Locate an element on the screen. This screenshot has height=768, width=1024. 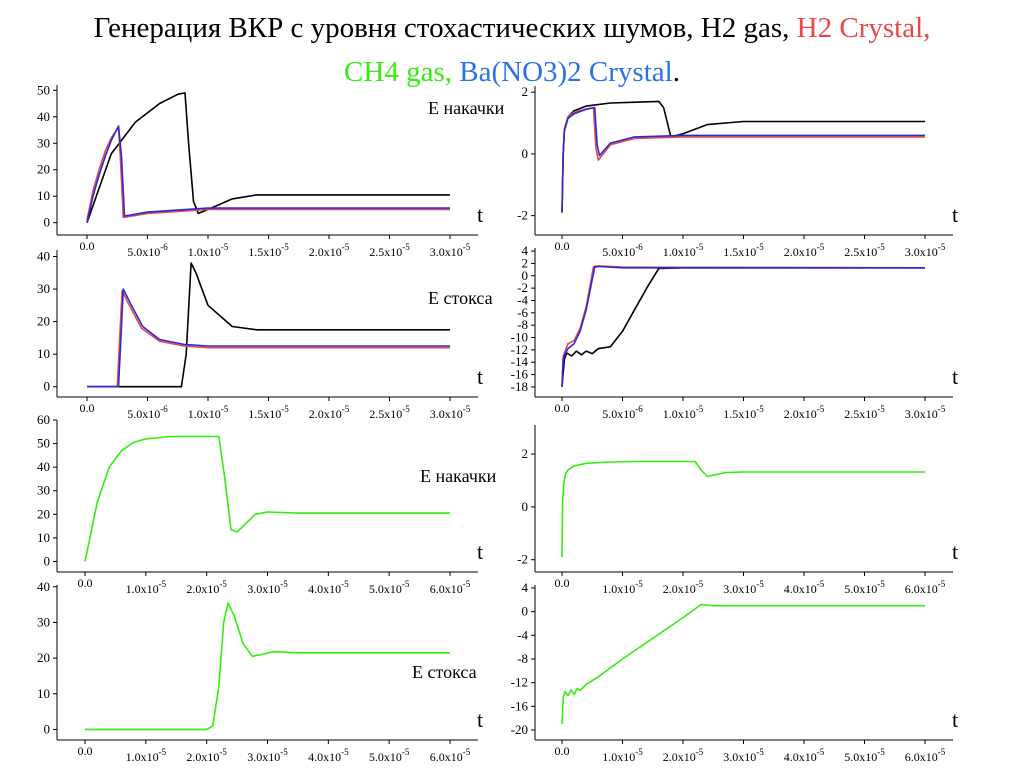
y-tick-label-p5: 20 is located at coordinates (43, 513).